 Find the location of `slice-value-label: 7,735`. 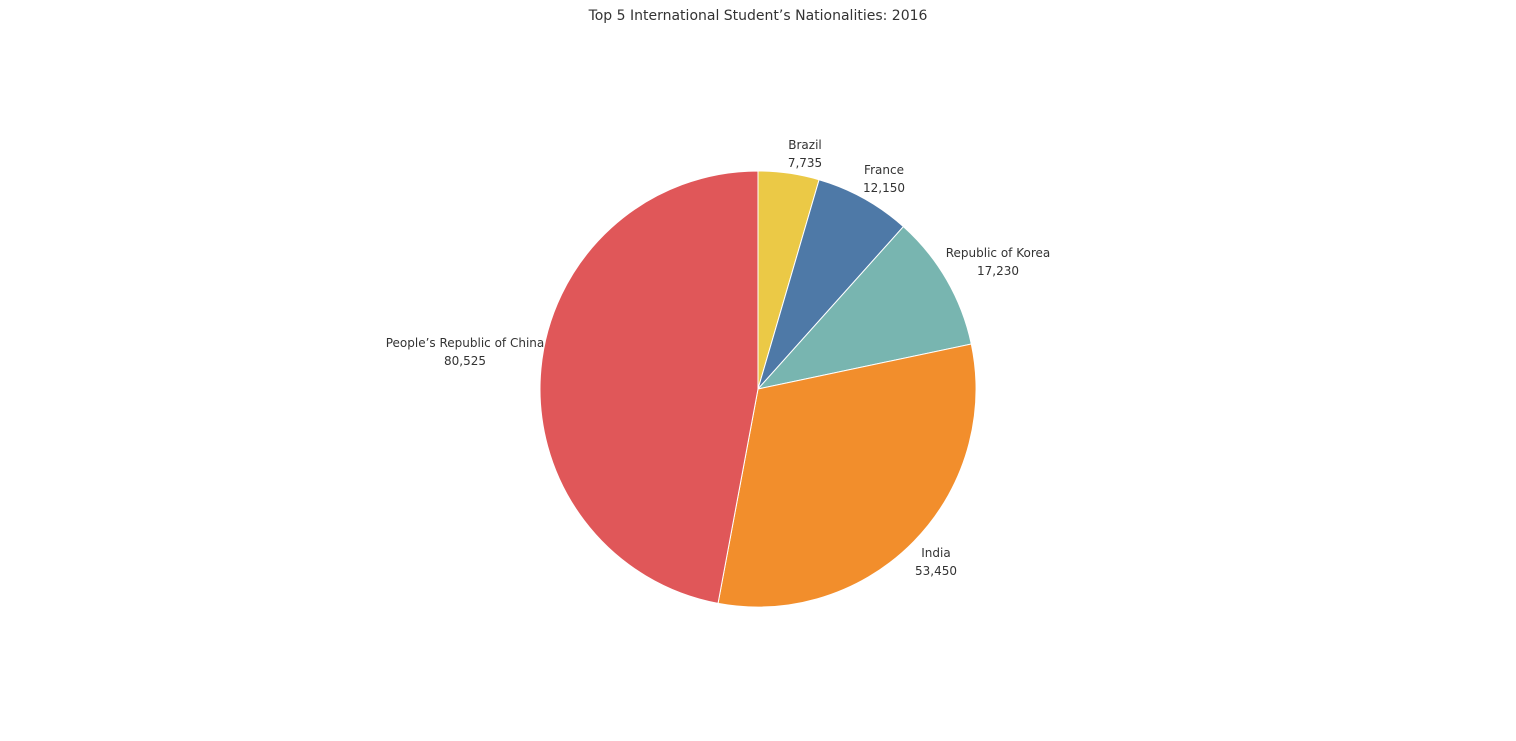

slice-value-label: 7,735 is located at coordinates (805, 163).